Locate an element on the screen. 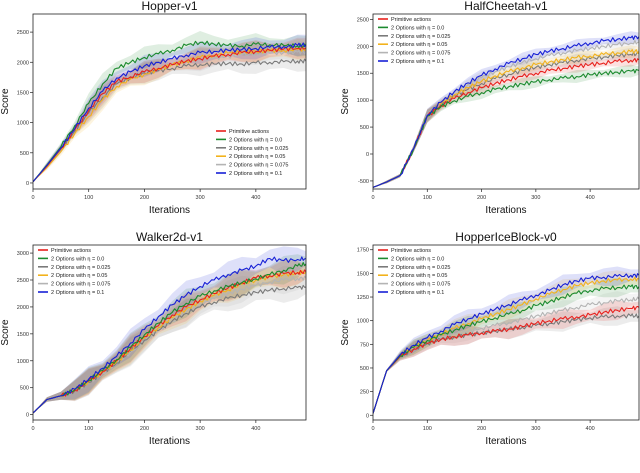 The height and width of the screenshot is (473, 640). y-tick-label: 1250 is located at coordinates (363, 298).